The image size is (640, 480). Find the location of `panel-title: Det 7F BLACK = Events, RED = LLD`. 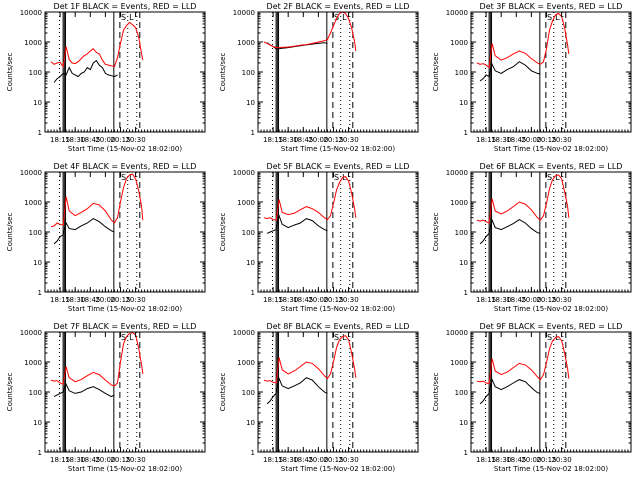

panel-title: Det 7F BLACK = Events, RED = LLD is located at coordinates (125, 326).